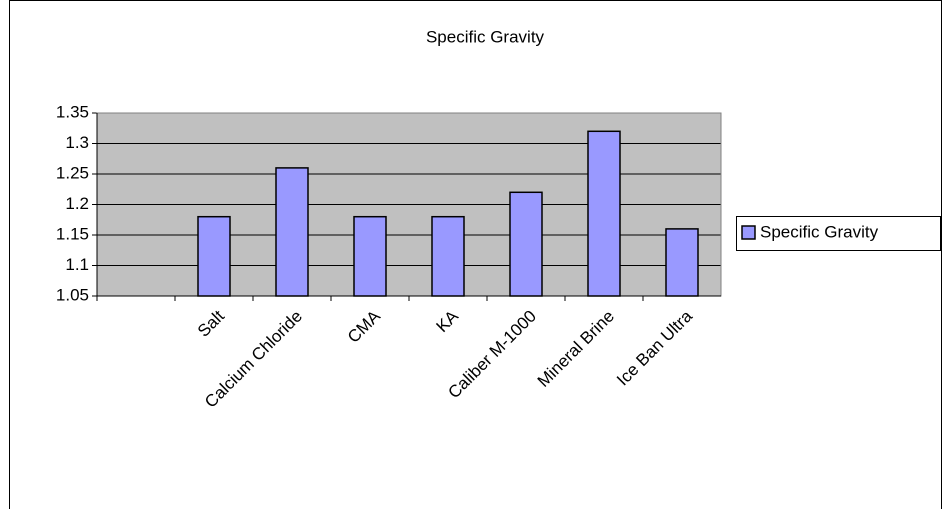  Describe the element at coordinates (72, 172) in the screenshot. I see `y-tick-label: 1.25` at that location.